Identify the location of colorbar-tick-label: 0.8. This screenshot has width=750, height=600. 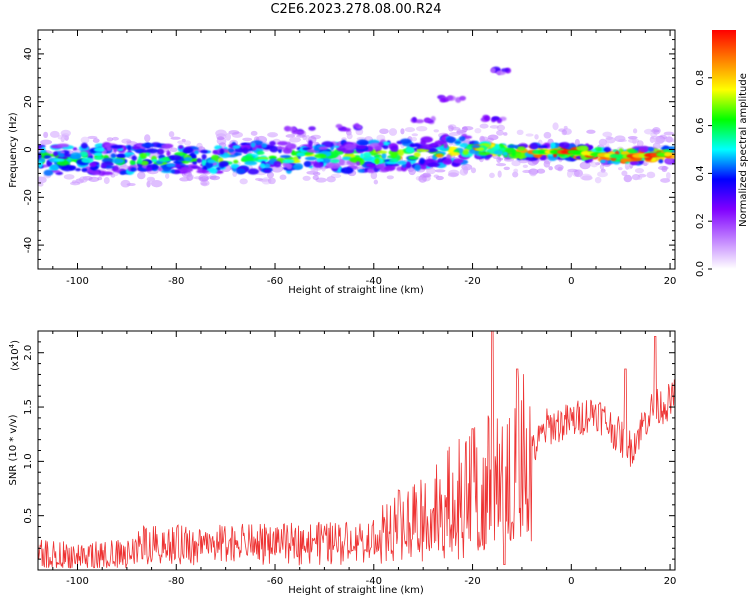
(700, 78).